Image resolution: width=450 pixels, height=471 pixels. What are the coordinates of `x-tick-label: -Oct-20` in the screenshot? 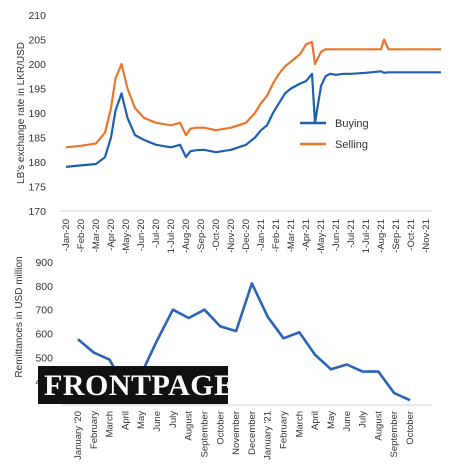 It's located at (216, 235).